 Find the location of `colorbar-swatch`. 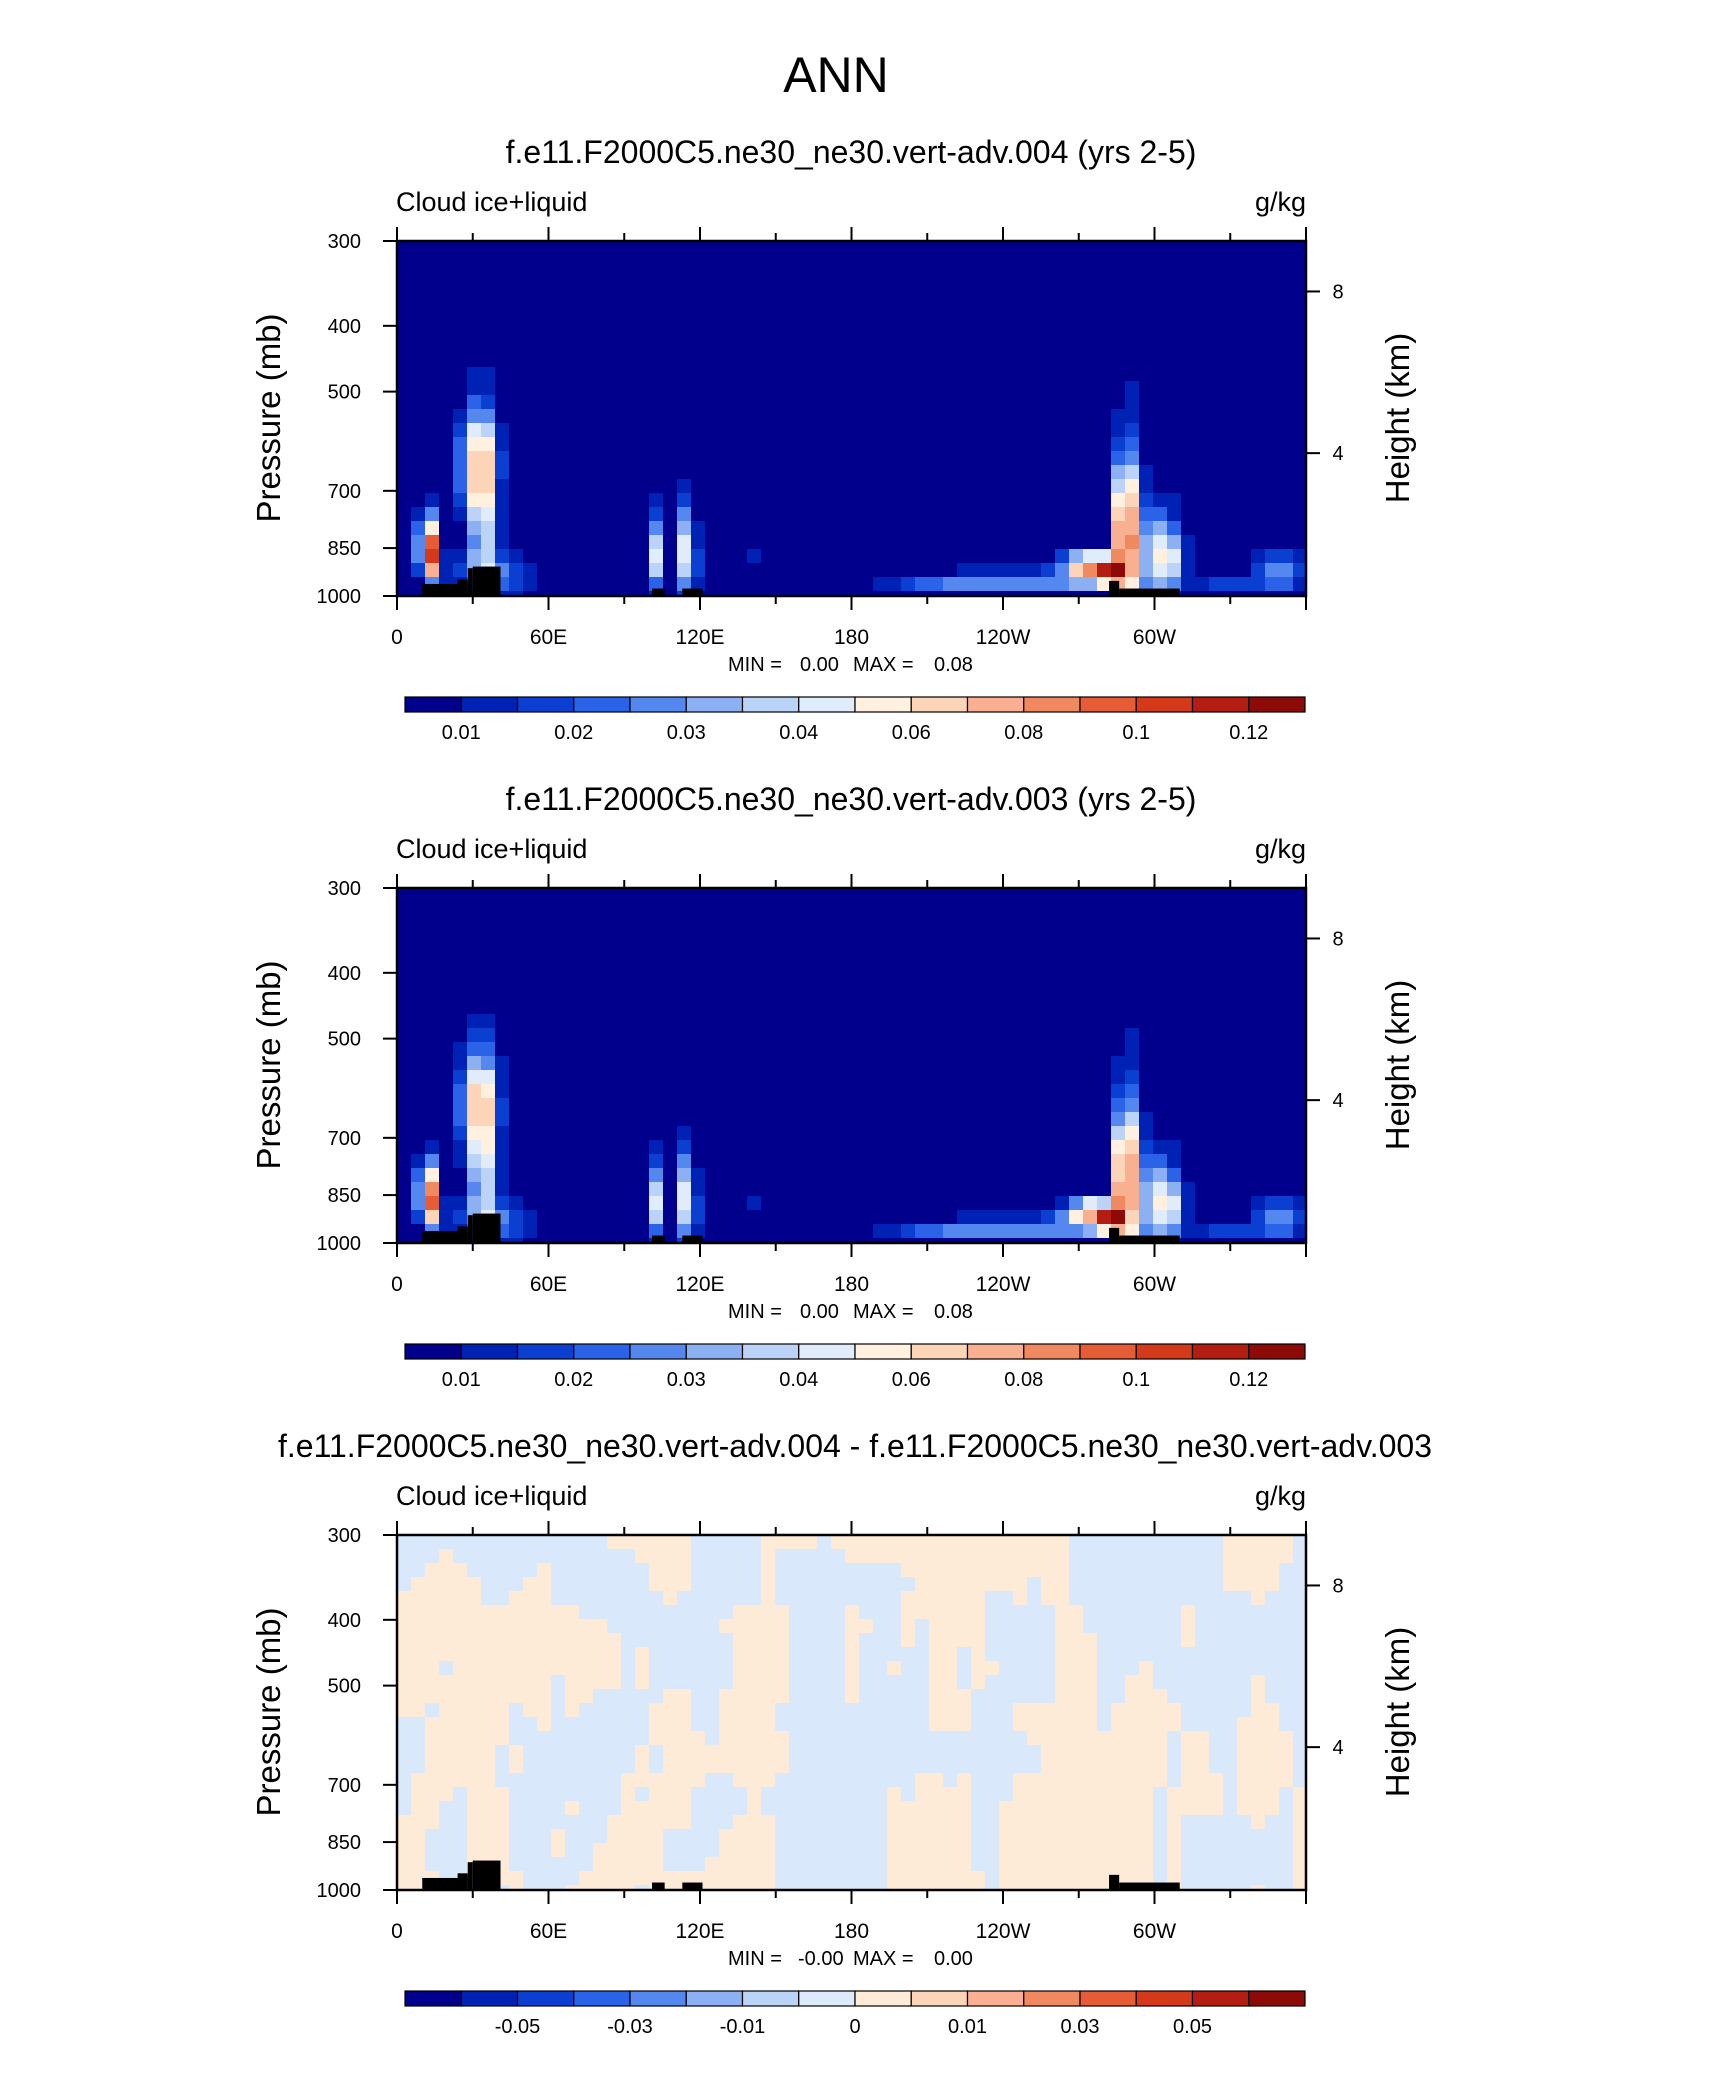

colorbar-swatch is located at coordinates (602, 1351).